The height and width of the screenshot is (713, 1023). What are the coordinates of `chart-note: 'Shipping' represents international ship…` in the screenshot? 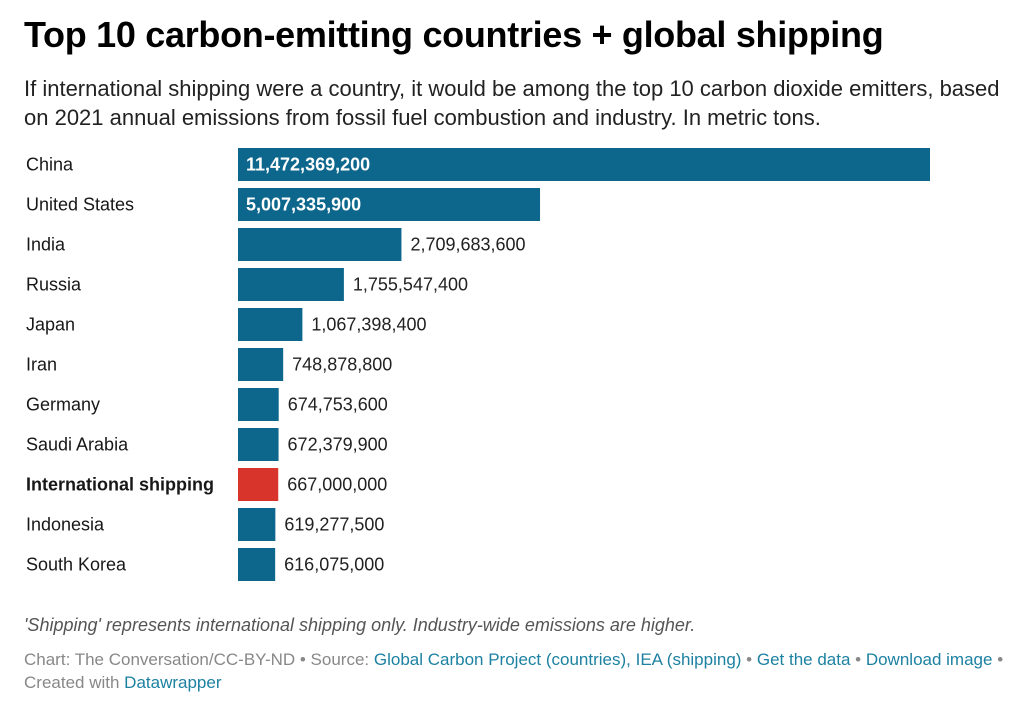 It's located at (360, 625).